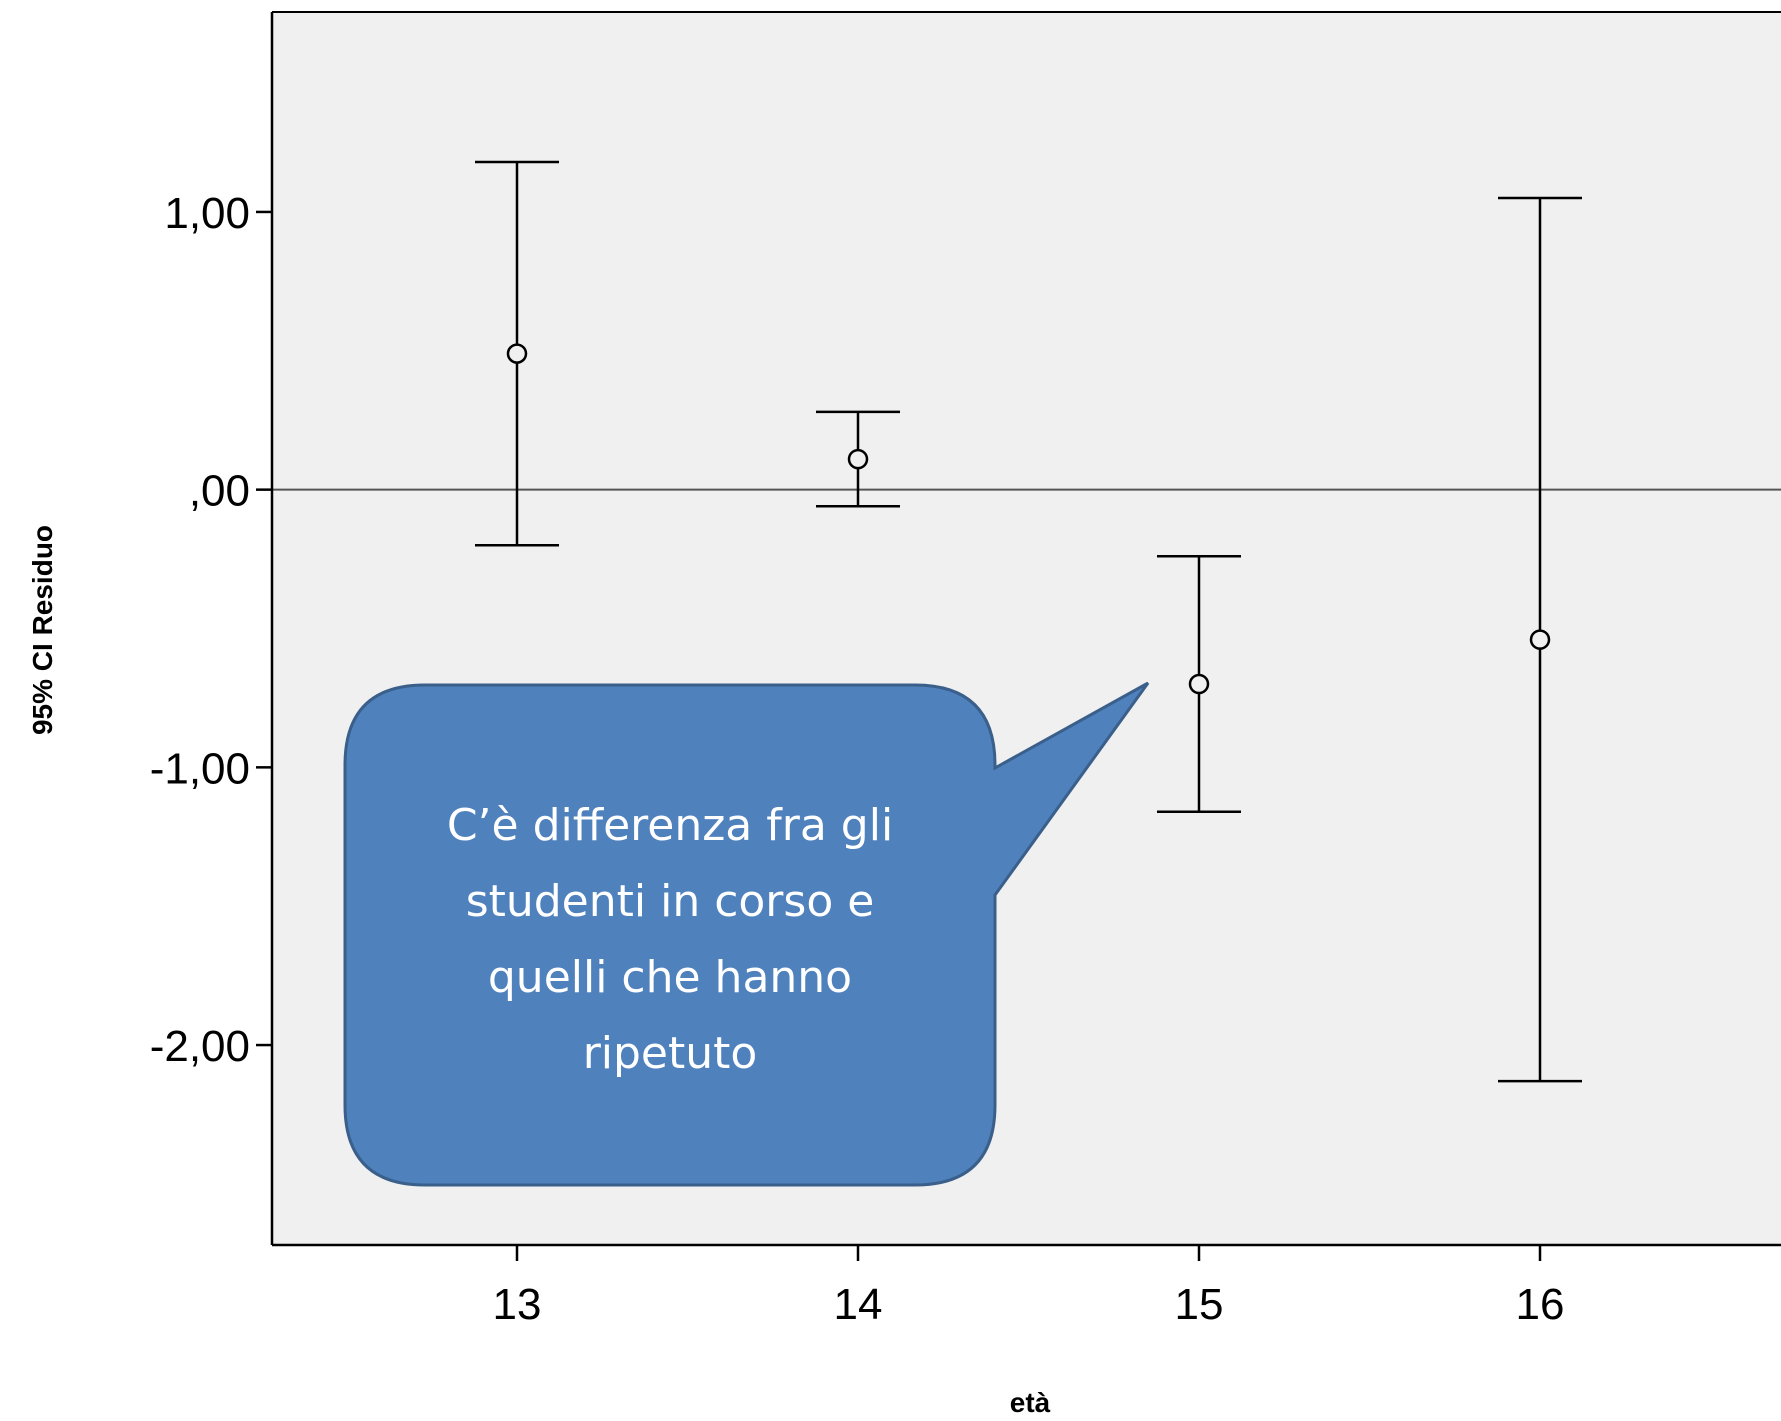  What do you see at coordinates (200, 1046) in the screenshot?
I see `y-tick-label: -2,00` at bounding box center [200, 1046].